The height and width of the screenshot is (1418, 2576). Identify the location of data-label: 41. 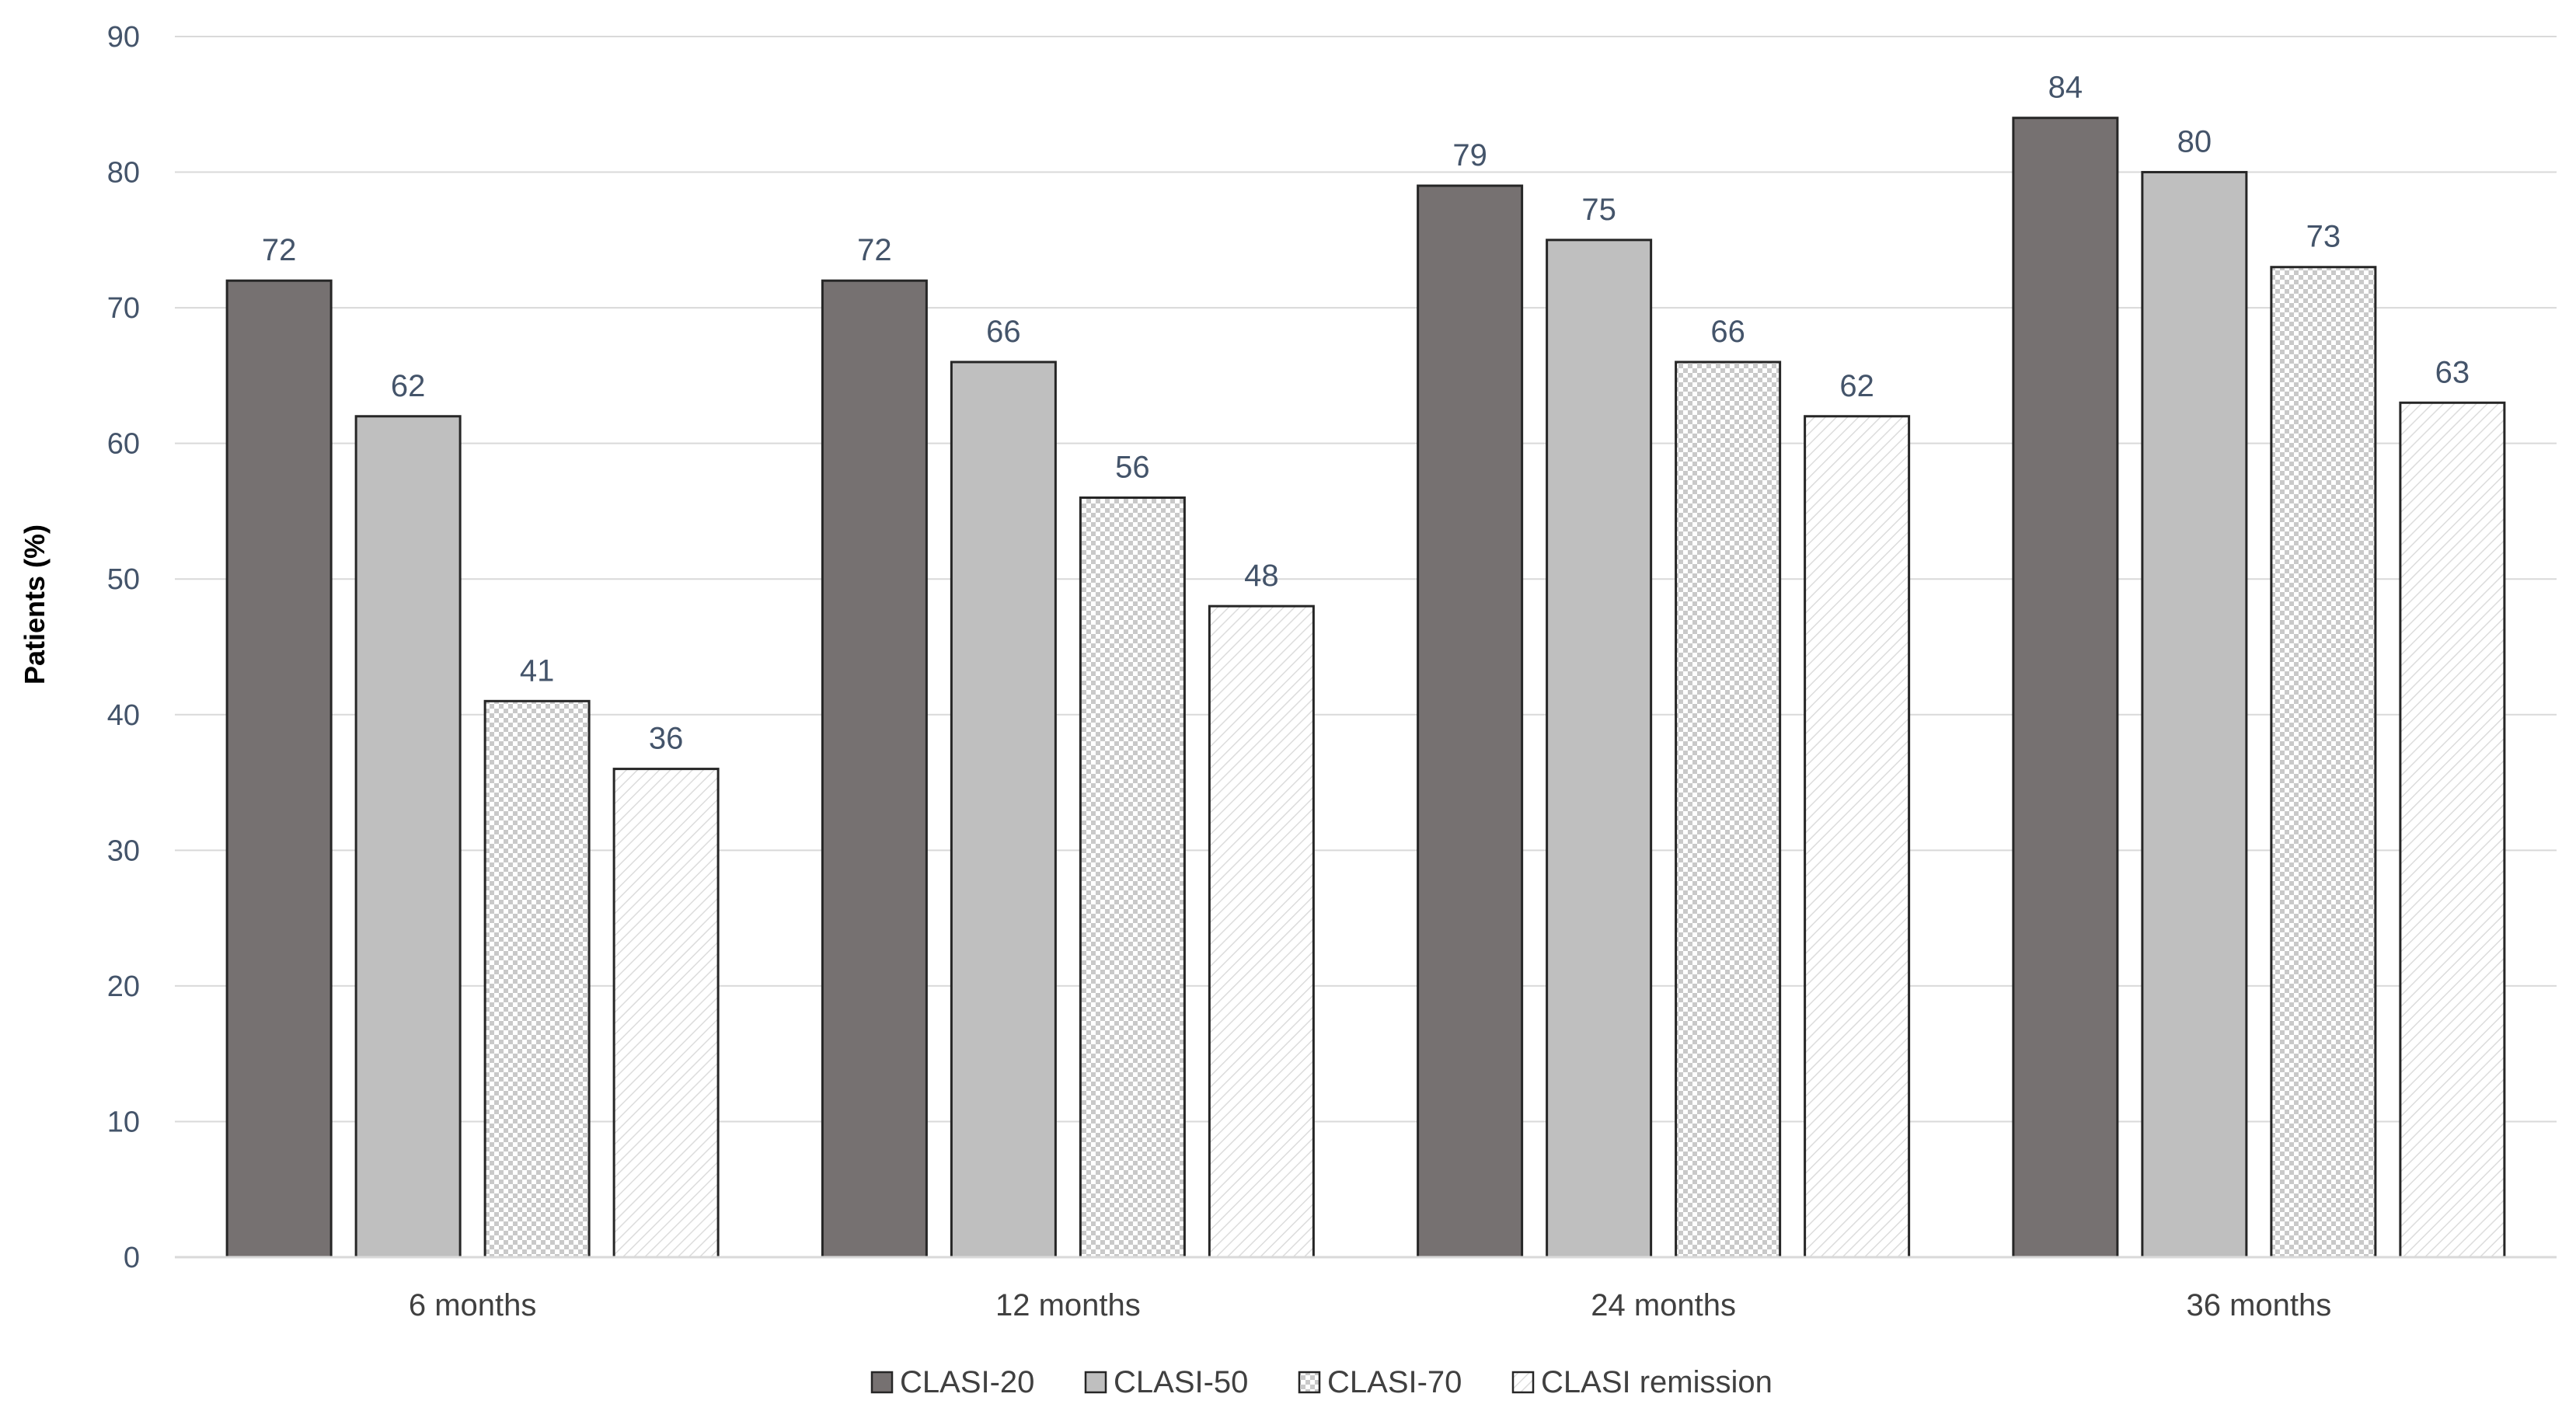
(537, 670).